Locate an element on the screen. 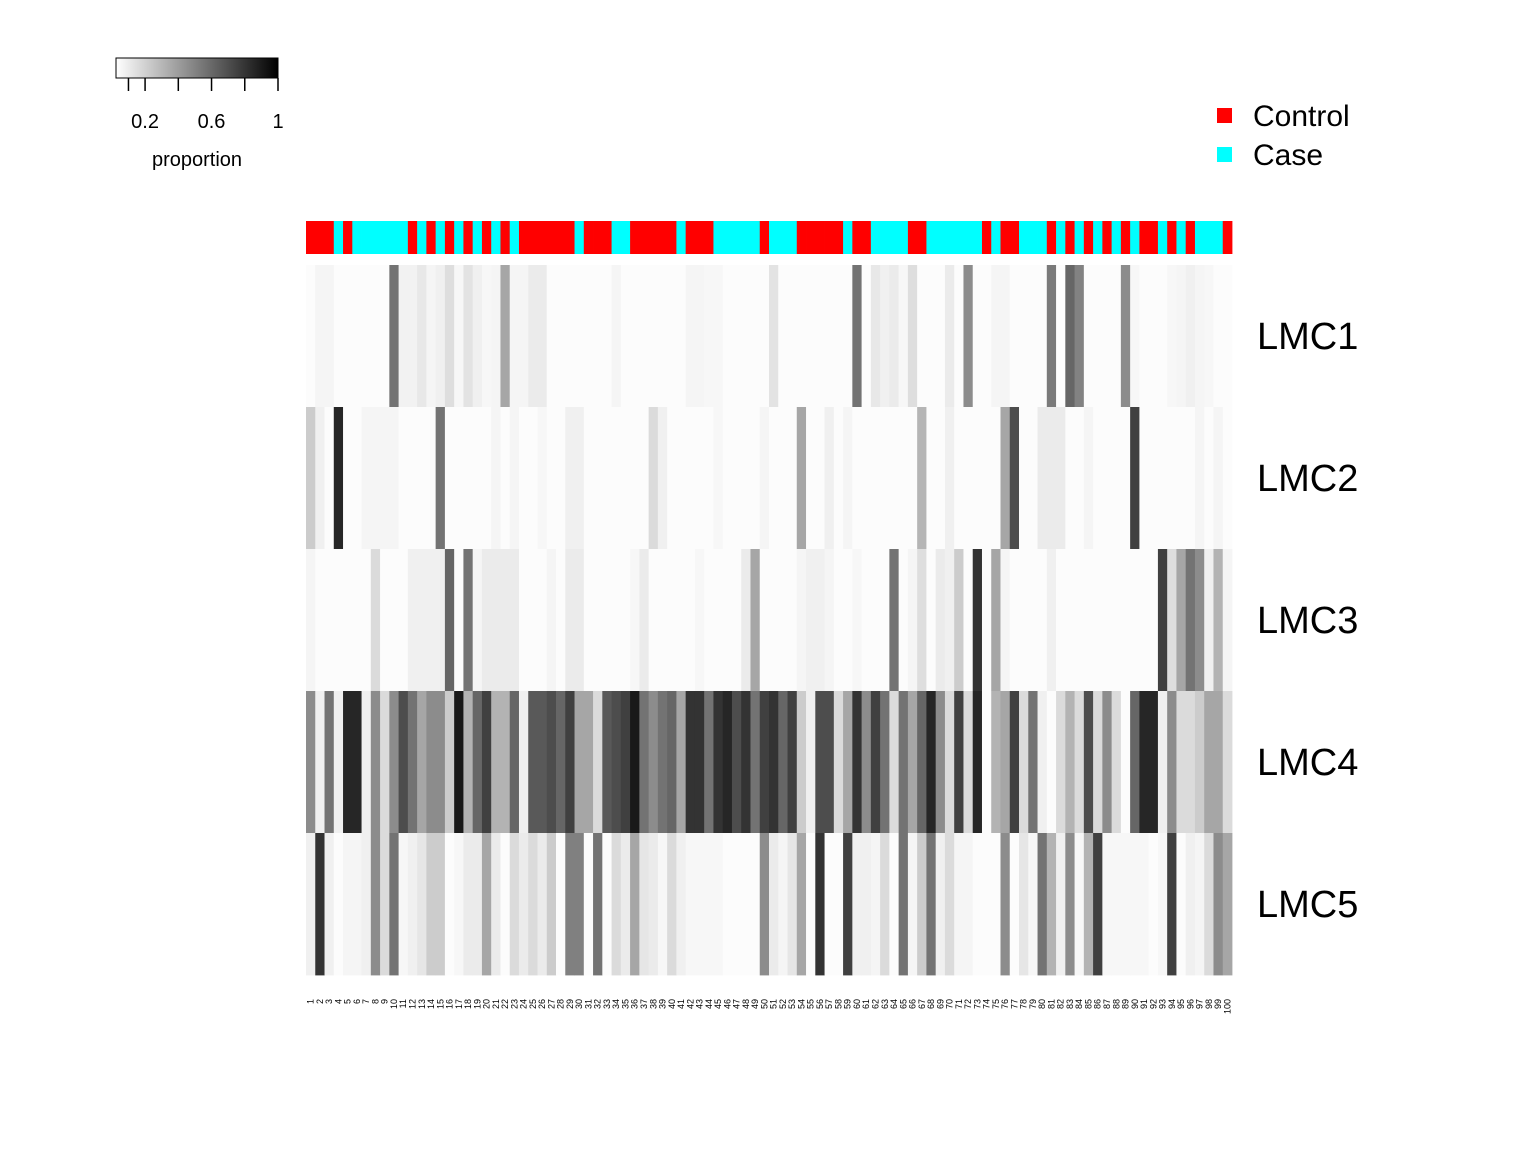  column-label: 55 is located at coordinates (811, 1004).